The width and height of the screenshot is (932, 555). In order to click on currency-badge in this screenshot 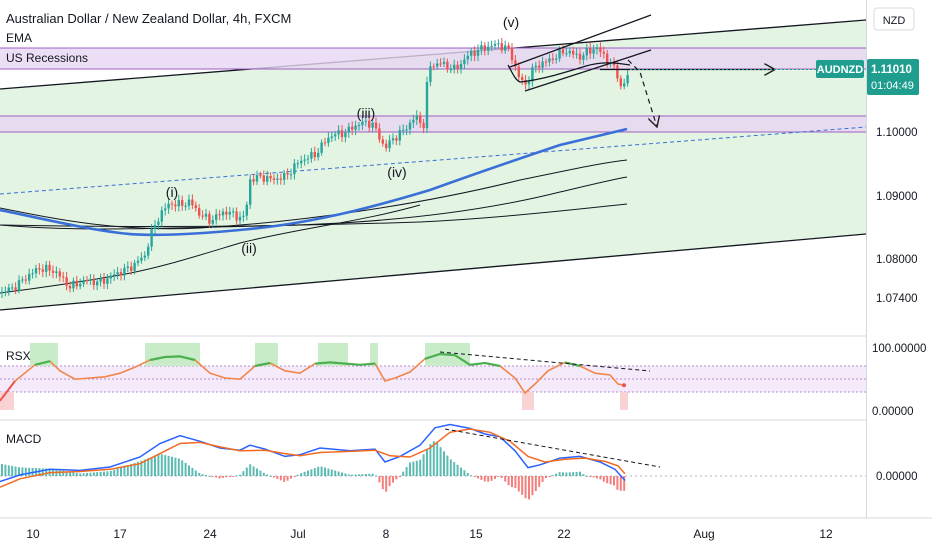, I will do `click(894, 19)`.